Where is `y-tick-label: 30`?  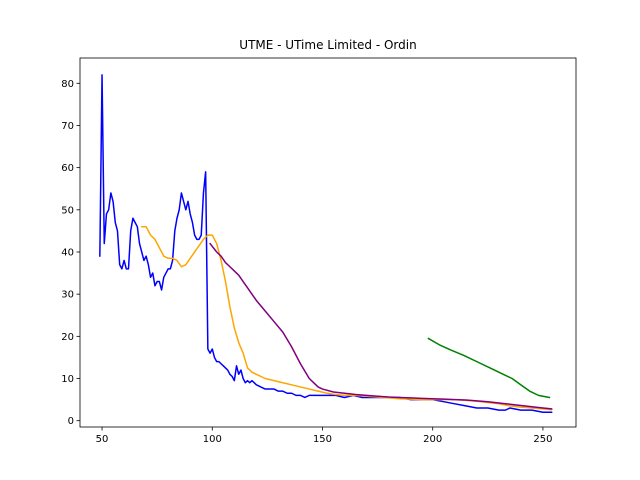
y-tick-label: 30 is located at coordinates (67, 295).